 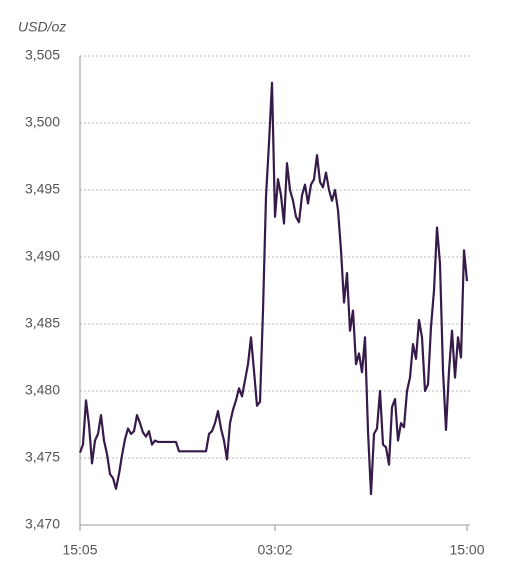 What do you see at coordinates (42, 524) in the screenshot?
I see `y-tick-label: 3,470` at bounding box center [42, 524].